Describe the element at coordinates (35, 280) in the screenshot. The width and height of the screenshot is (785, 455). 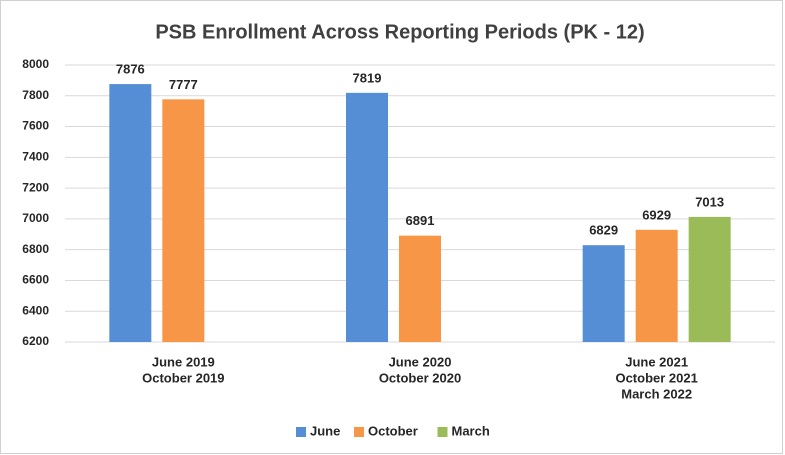
I see `y-tick-label: 6600` at that location.